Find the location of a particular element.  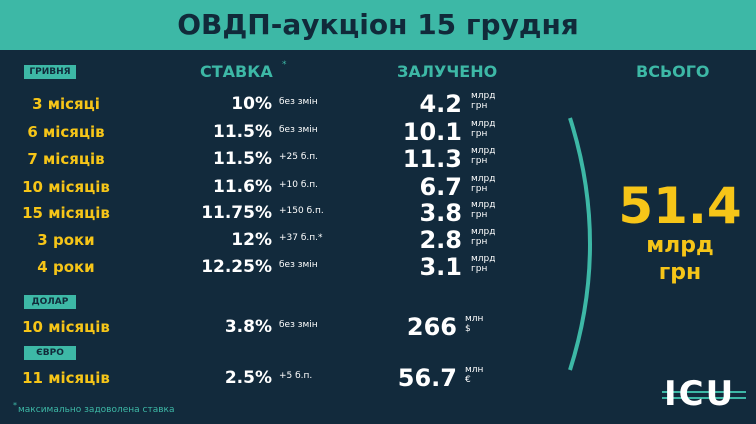

rate: 2.5% is located at coordinates (248, 378).